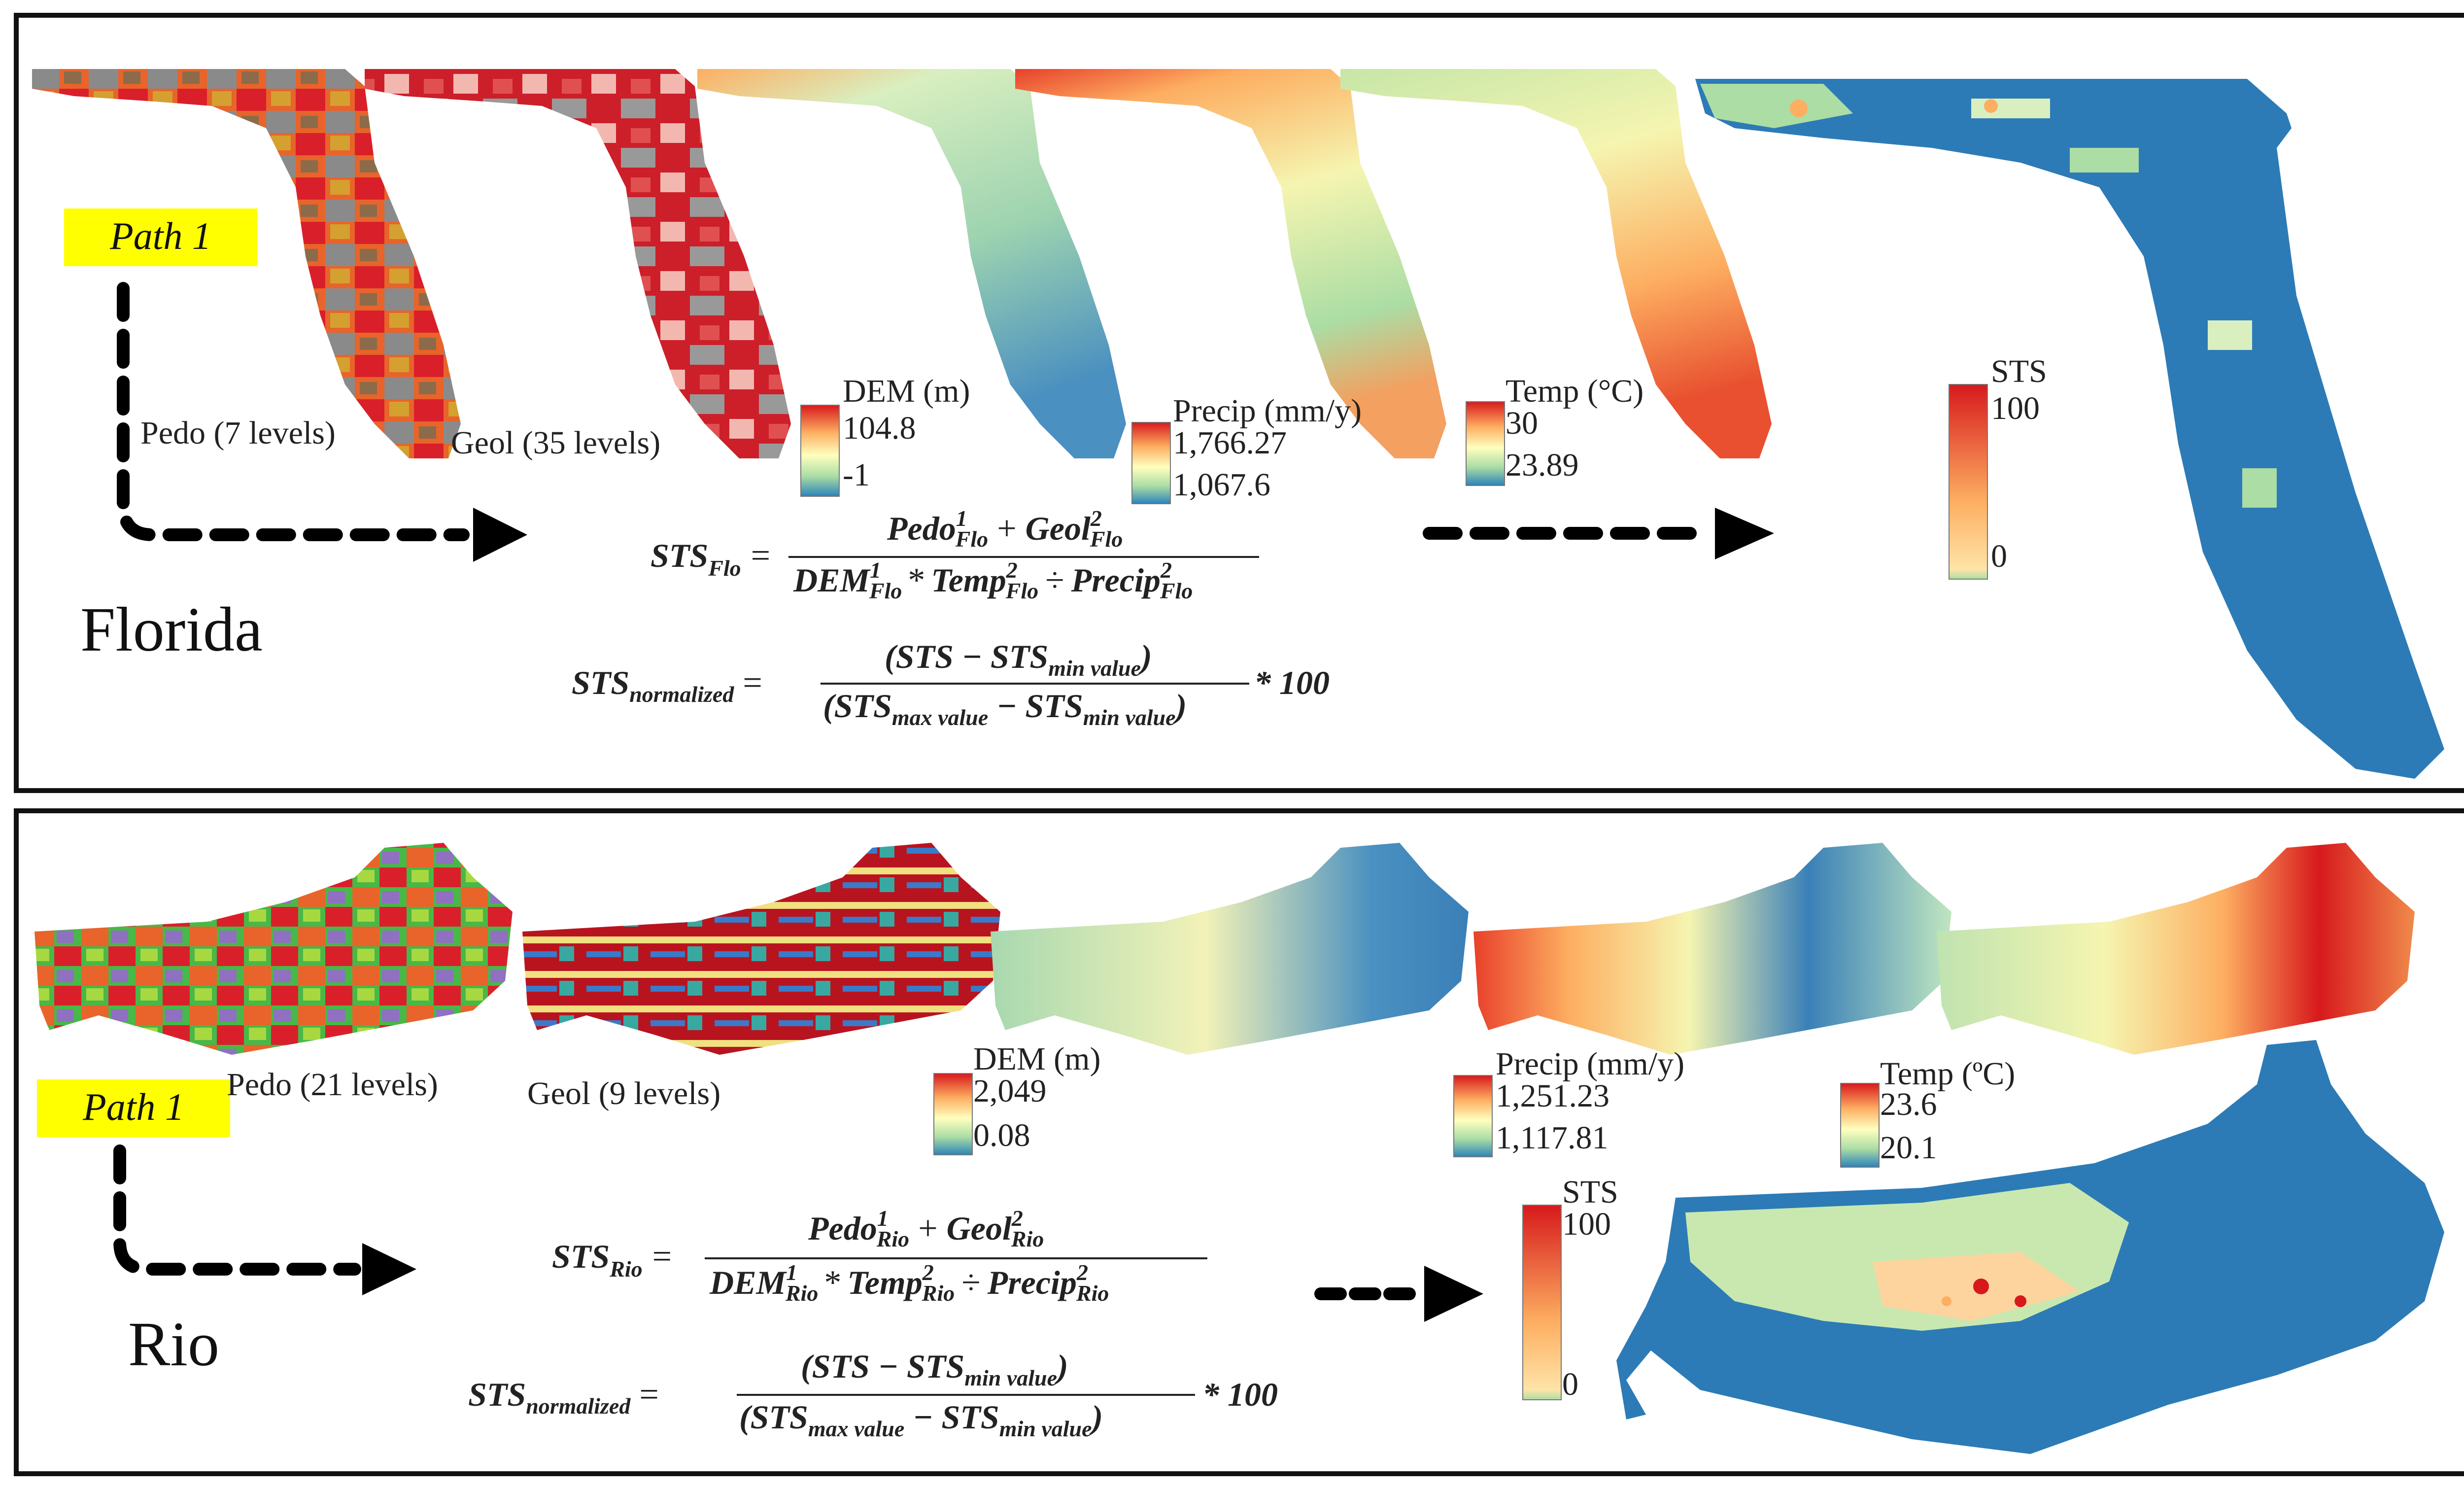 The image size is (2464, 1489). What do you see at coordinates (1267, 411) in the screenshot?
I see `florida-precip-legend-title: Precip (mm/y)` at bounding box center [1267, 411].